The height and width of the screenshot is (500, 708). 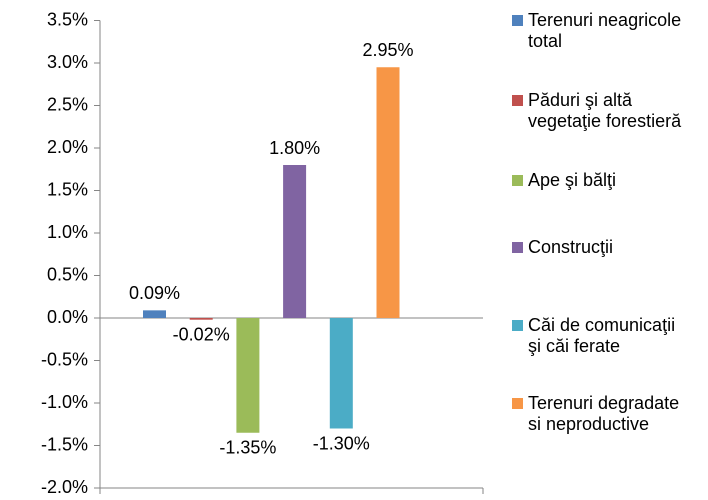 I want to click on y-tick-label: -1.5%, so click(x=64, y=444).